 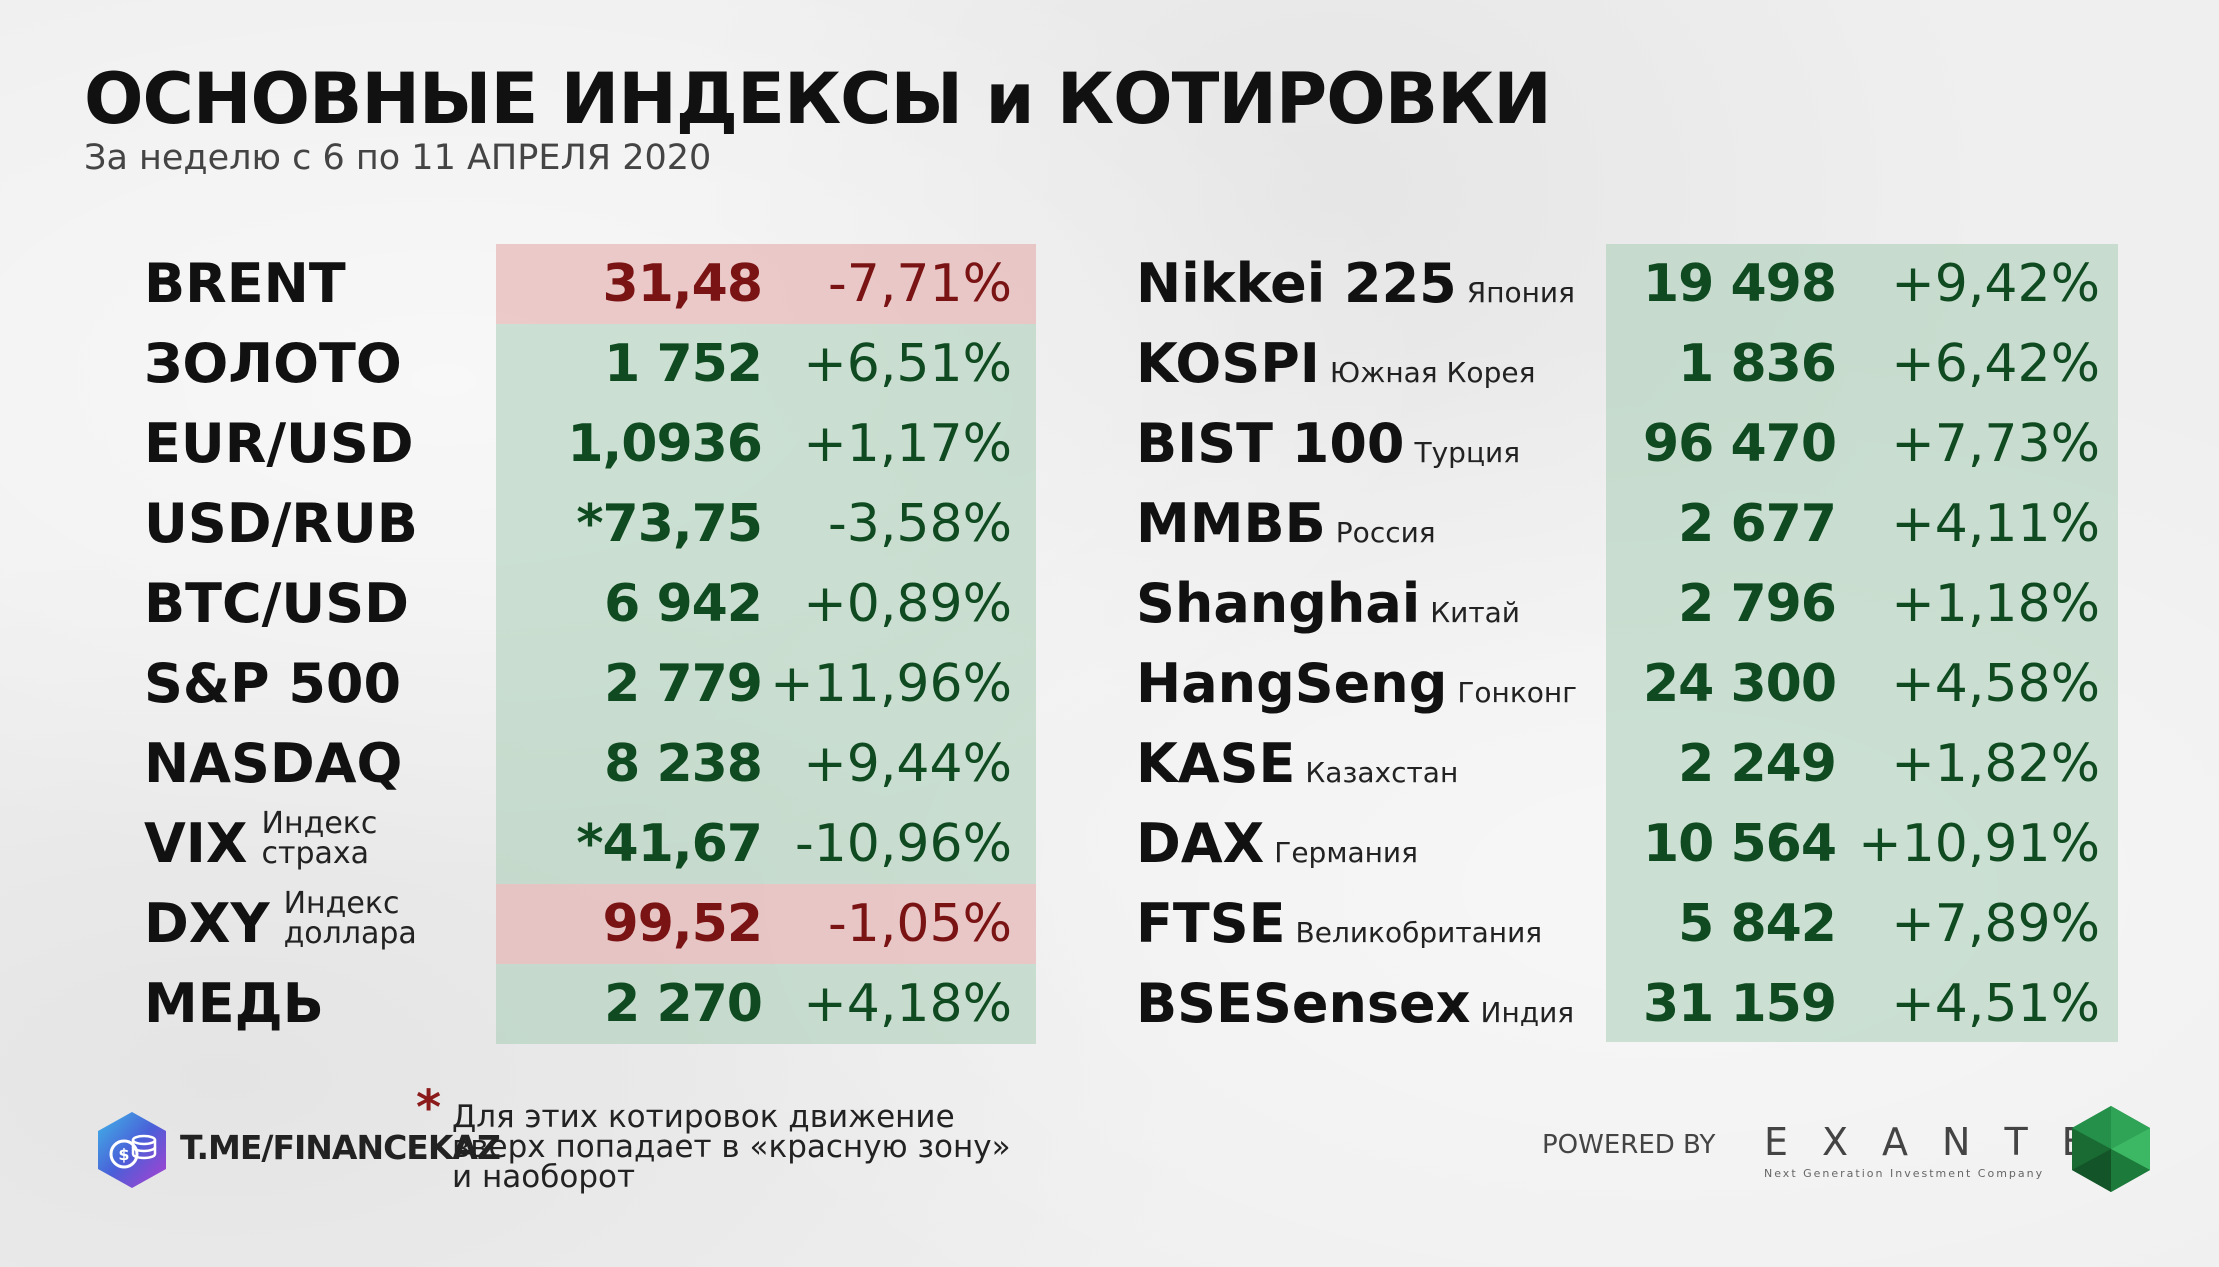 What do you see at coordinates (429, 1108) in the screenshot?
I see `footnote-asterisk: *` at bounding box center [429, 1108].